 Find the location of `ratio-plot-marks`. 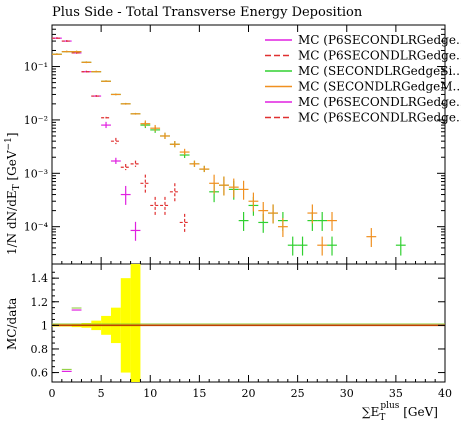

ratio-plot-marks is located at coordinates (248, 339).